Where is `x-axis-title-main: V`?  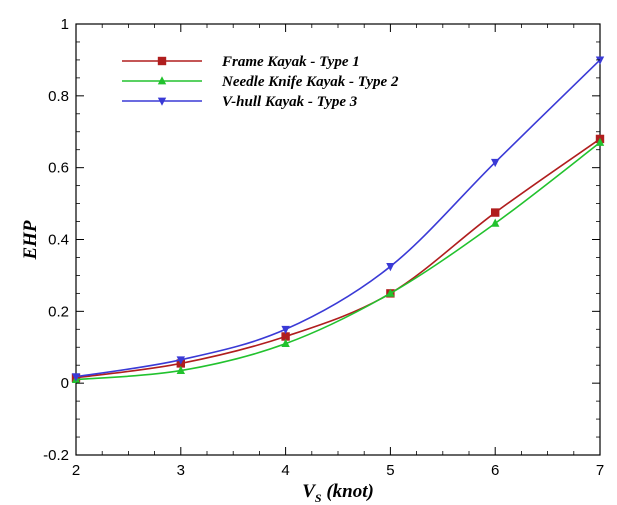 x-axis-title-main: V is located at coordinates (309, 491).